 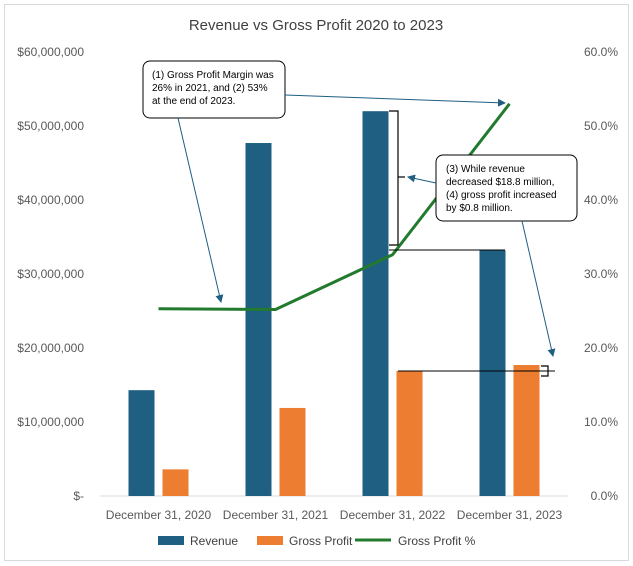 I want to click on right-axis-tick-labels: 0.0% 10.0% 20.0% 30.0% 40.0% 50.0% 60.0%, so click(x=601, y=274).